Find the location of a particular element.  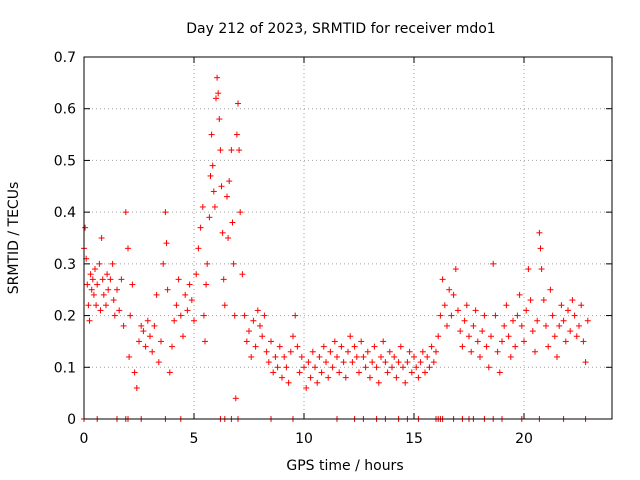

y-tick-label: 0.7 is located at coordinates (65, 58).